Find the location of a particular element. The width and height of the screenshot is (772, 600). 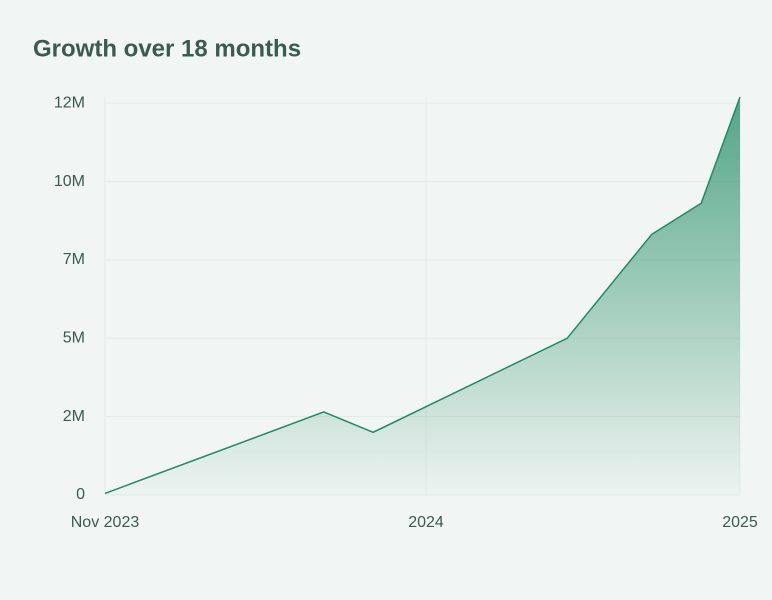

y-tick-label: 10M is located at coordinates (69, 181).